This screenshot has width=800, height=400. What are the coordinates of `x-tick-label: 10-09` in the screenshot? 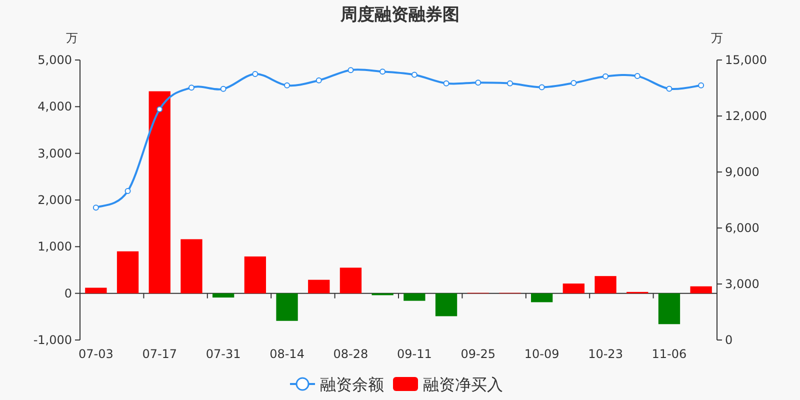 It's located at (542, 354).